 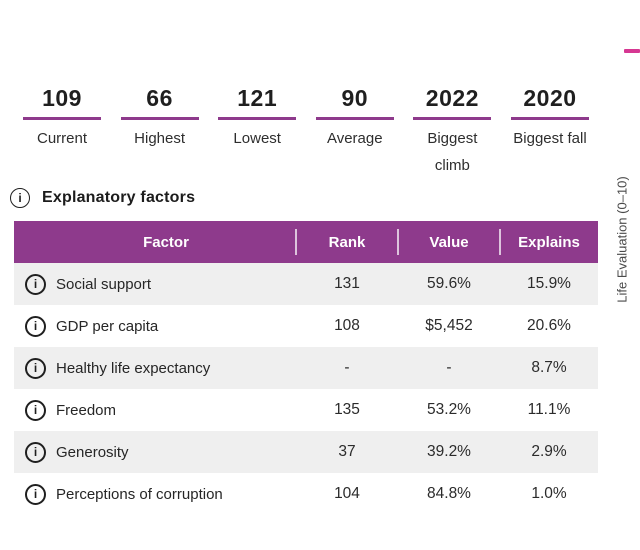 I want to click on rank-cell: -, so click(x=347, y=367).